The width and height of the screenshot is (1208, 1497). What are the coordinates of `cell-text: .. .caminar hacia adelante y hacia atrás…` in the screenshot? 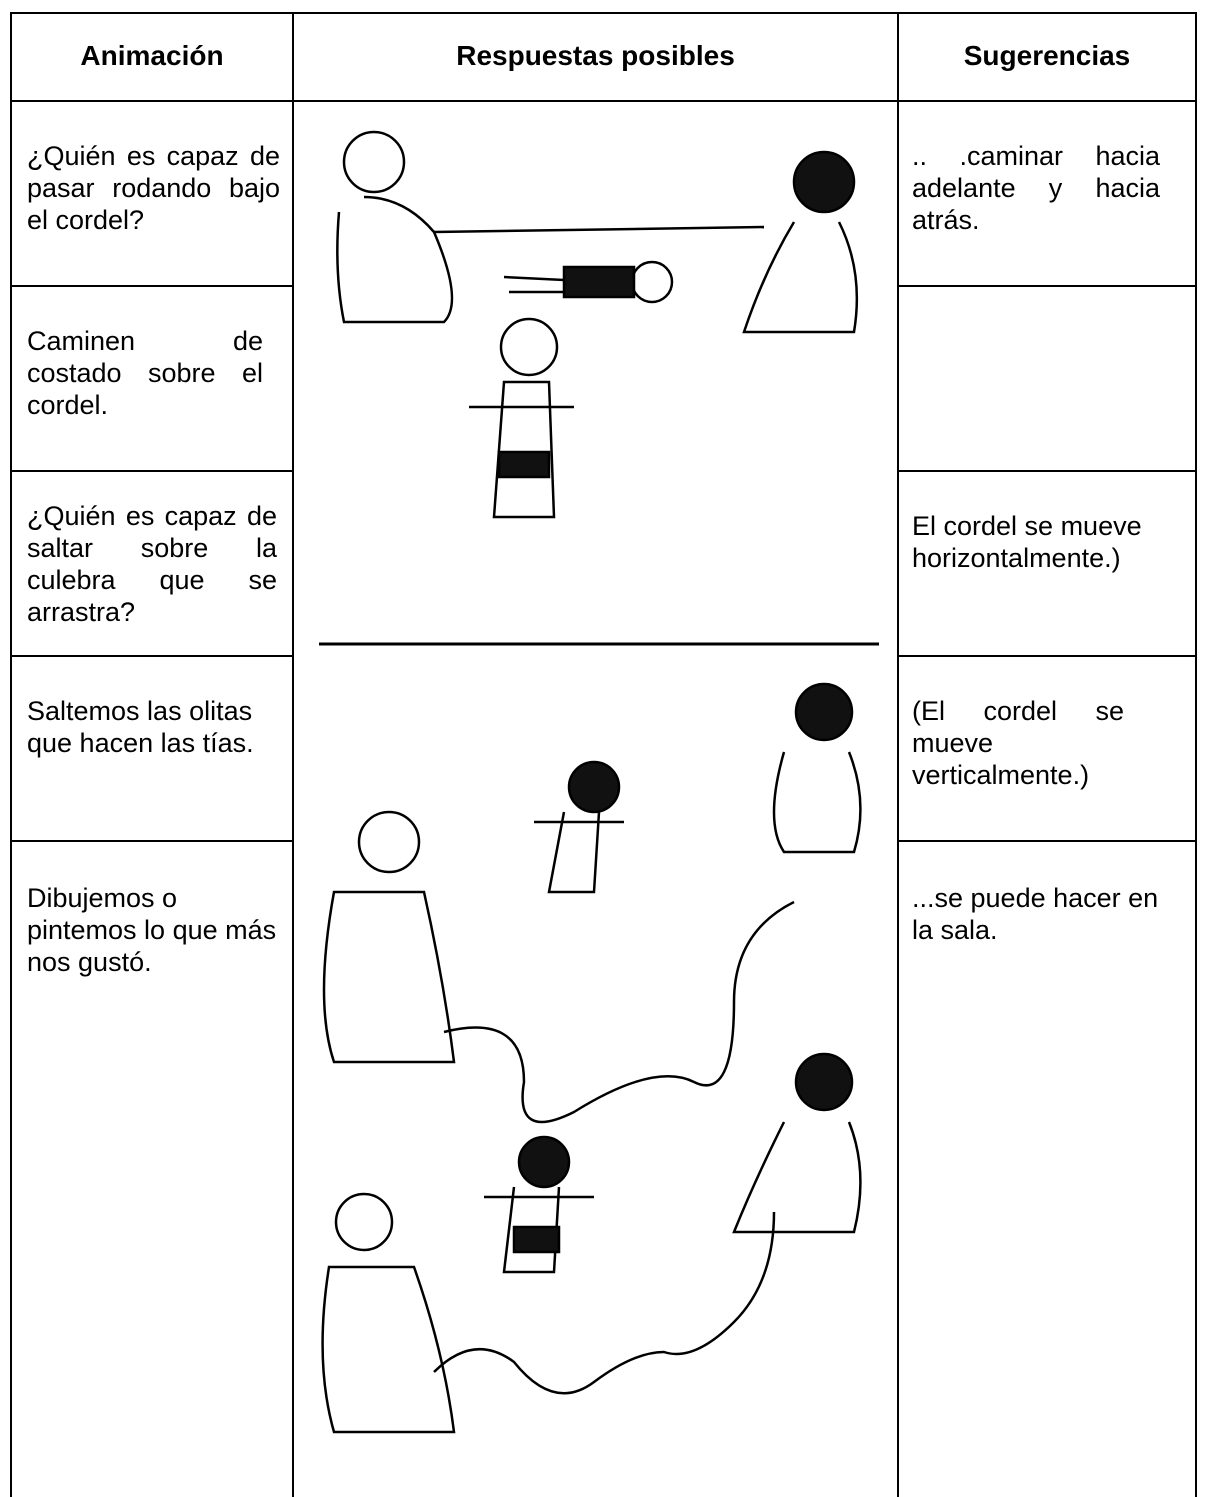 It's located at (1036, 188).